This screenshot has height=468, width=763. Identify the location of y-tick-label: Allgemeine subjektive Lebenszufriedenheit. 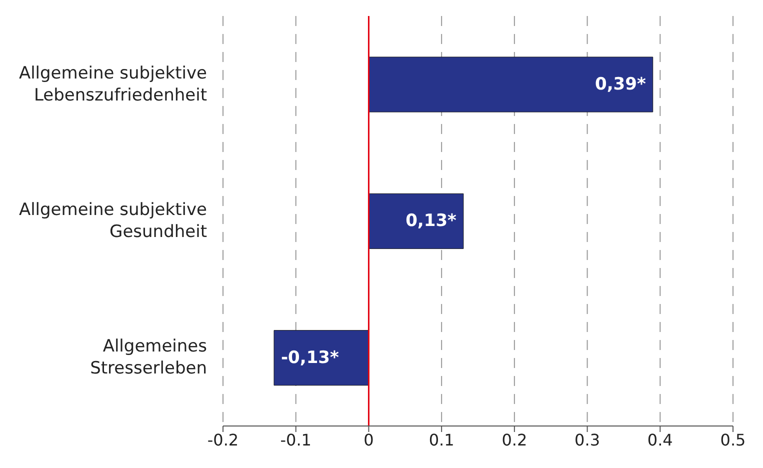
(113, 84).